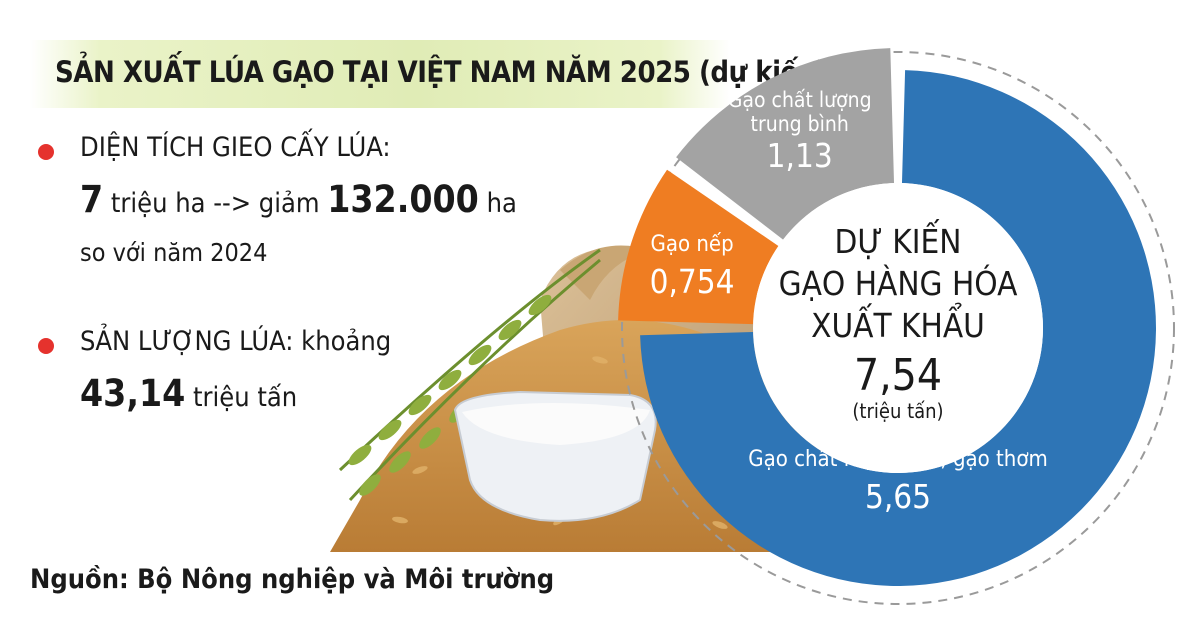 The width and height of the screenshot is (1200, 633). I want to click on chart-center-line1: DỰ KIẾN, so click(898, 239).